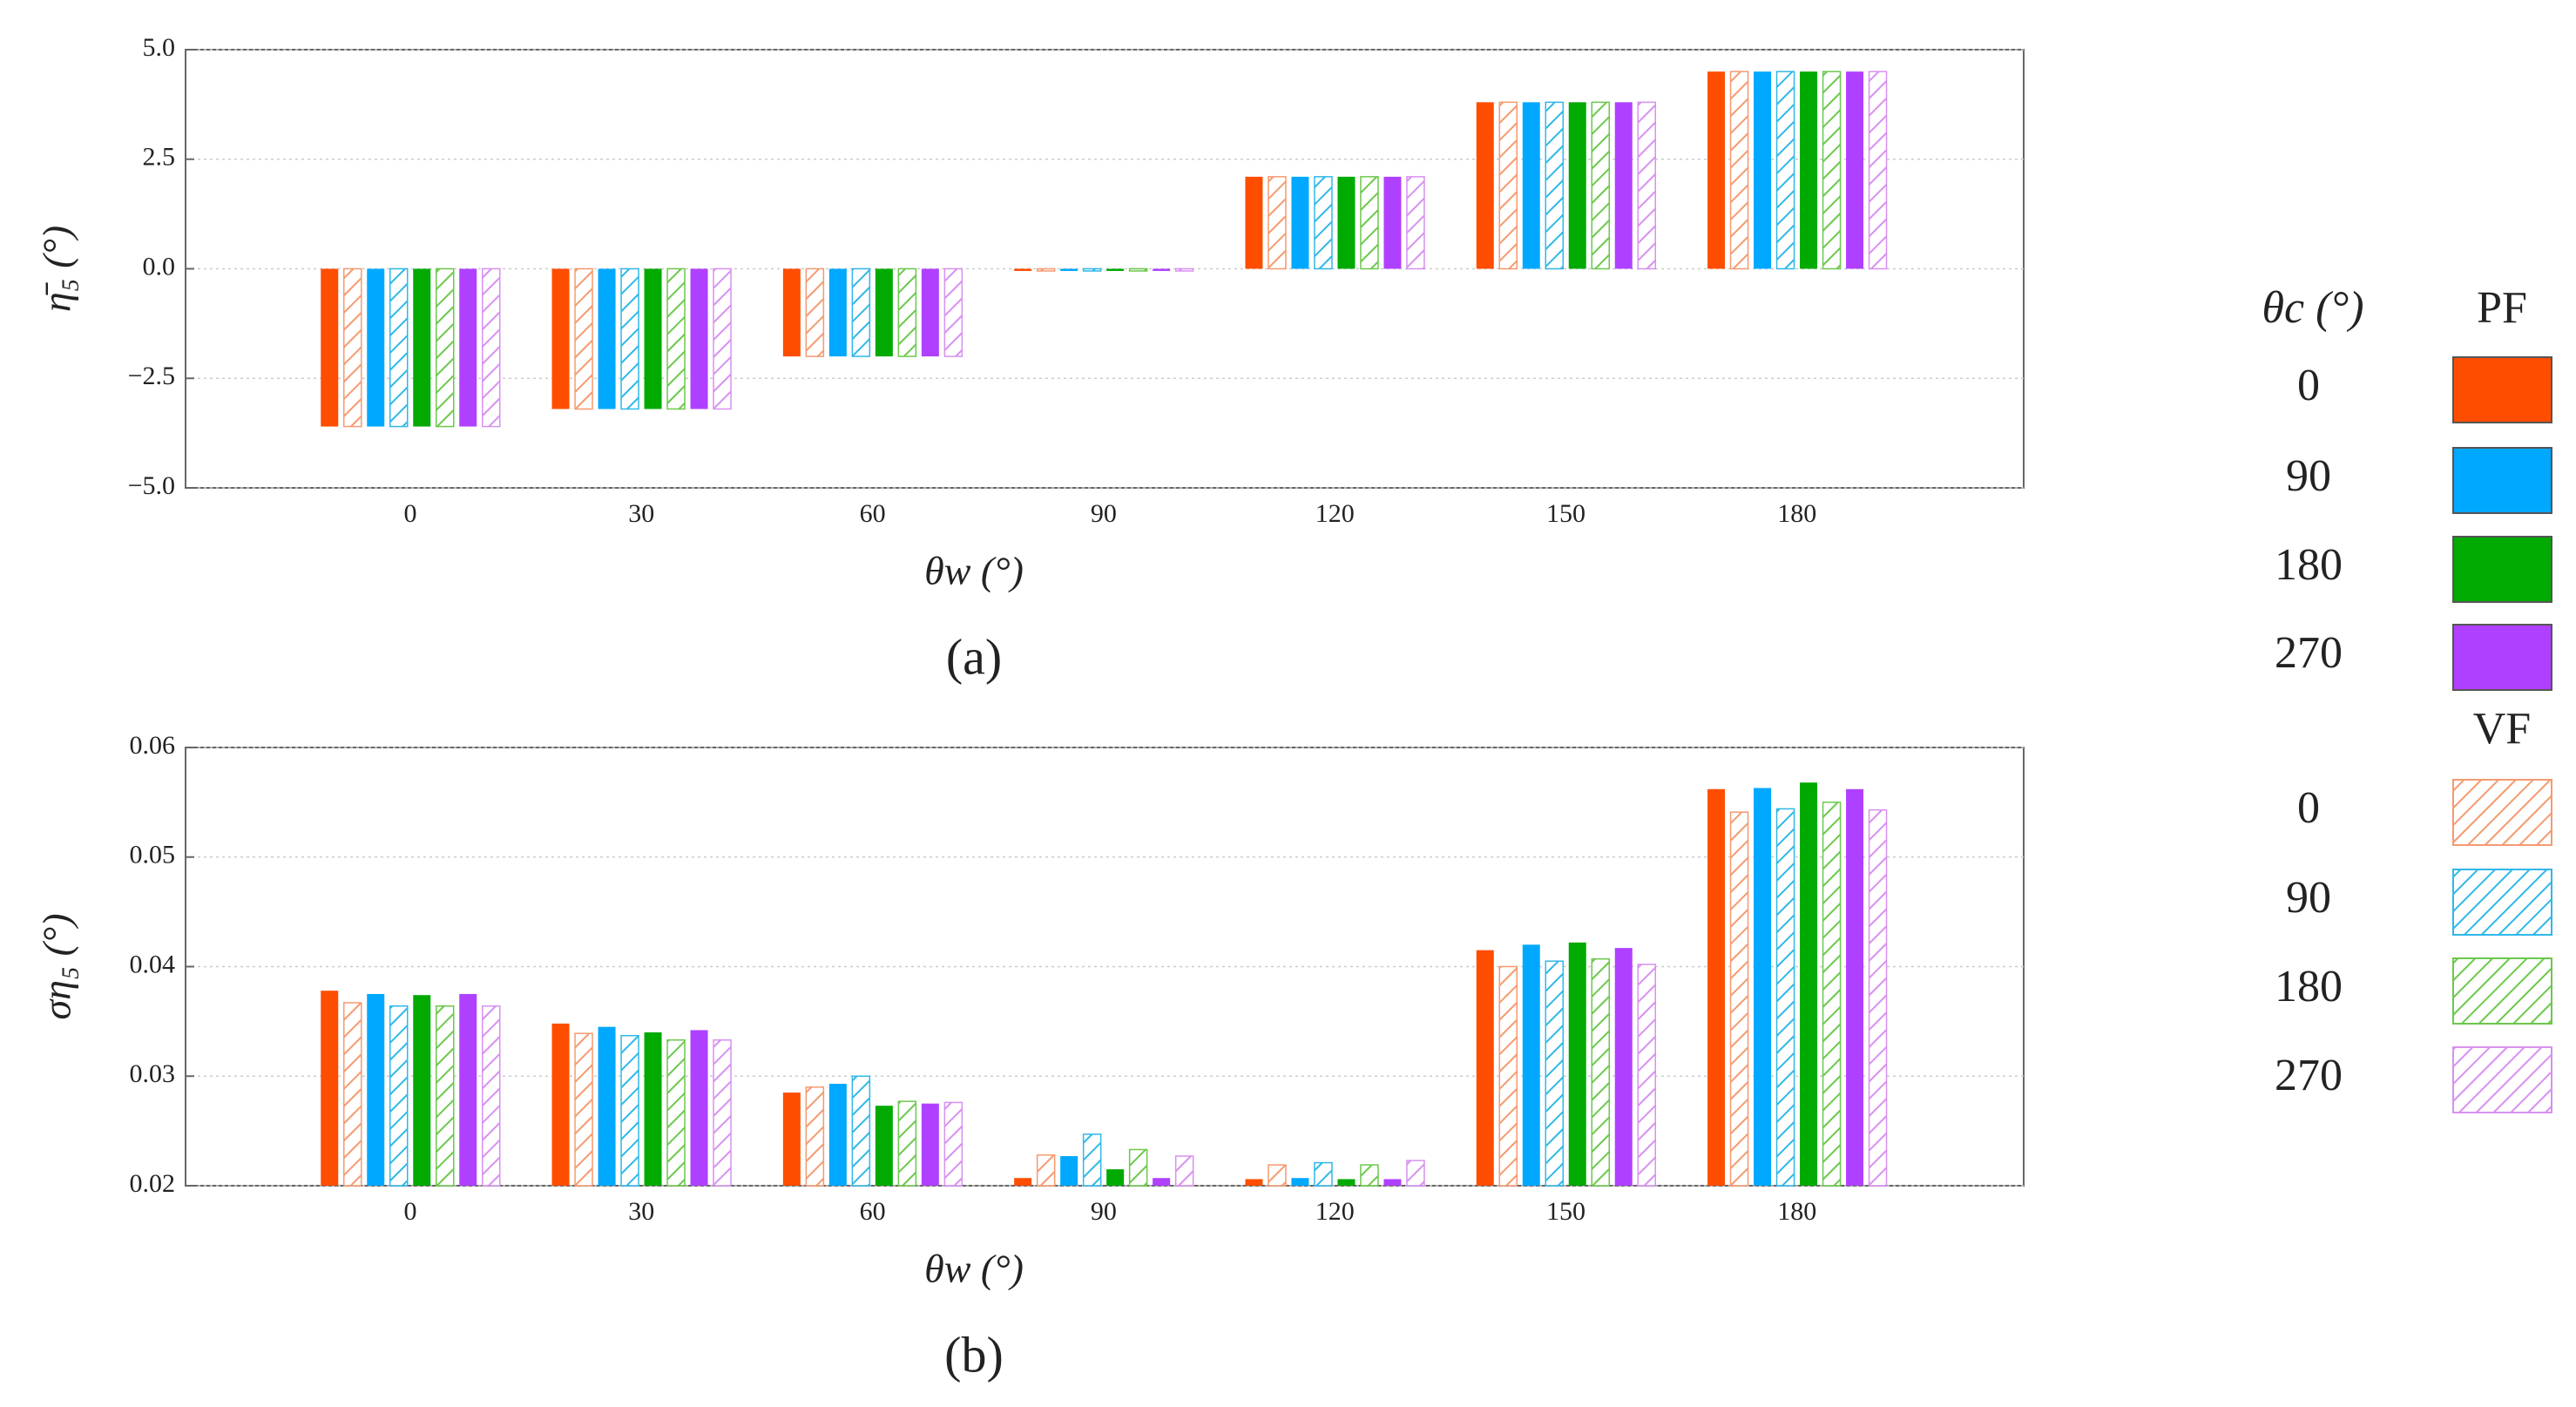 Image resolution: width=2576 pixels, height=1407 pixels. Describe the element at coordinates (151, 485) in the screenshot. I see `y-tick-label: −5.0` at that location.